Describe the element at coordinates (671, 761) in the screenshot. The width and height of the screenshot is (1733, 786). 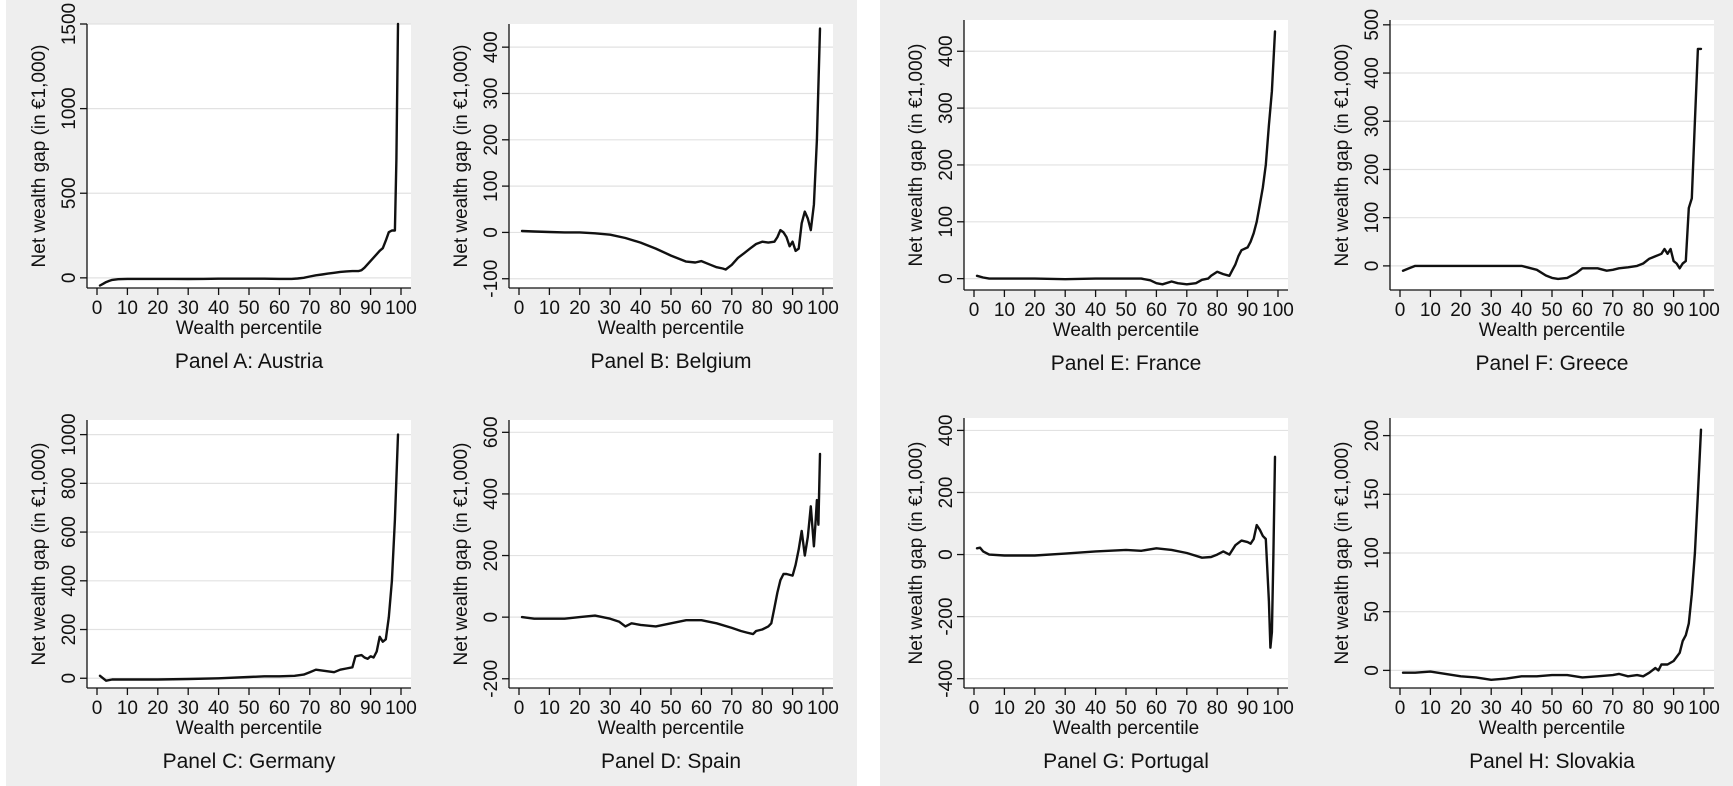
I see `panel-caption: Panel D: Spain` at that location.